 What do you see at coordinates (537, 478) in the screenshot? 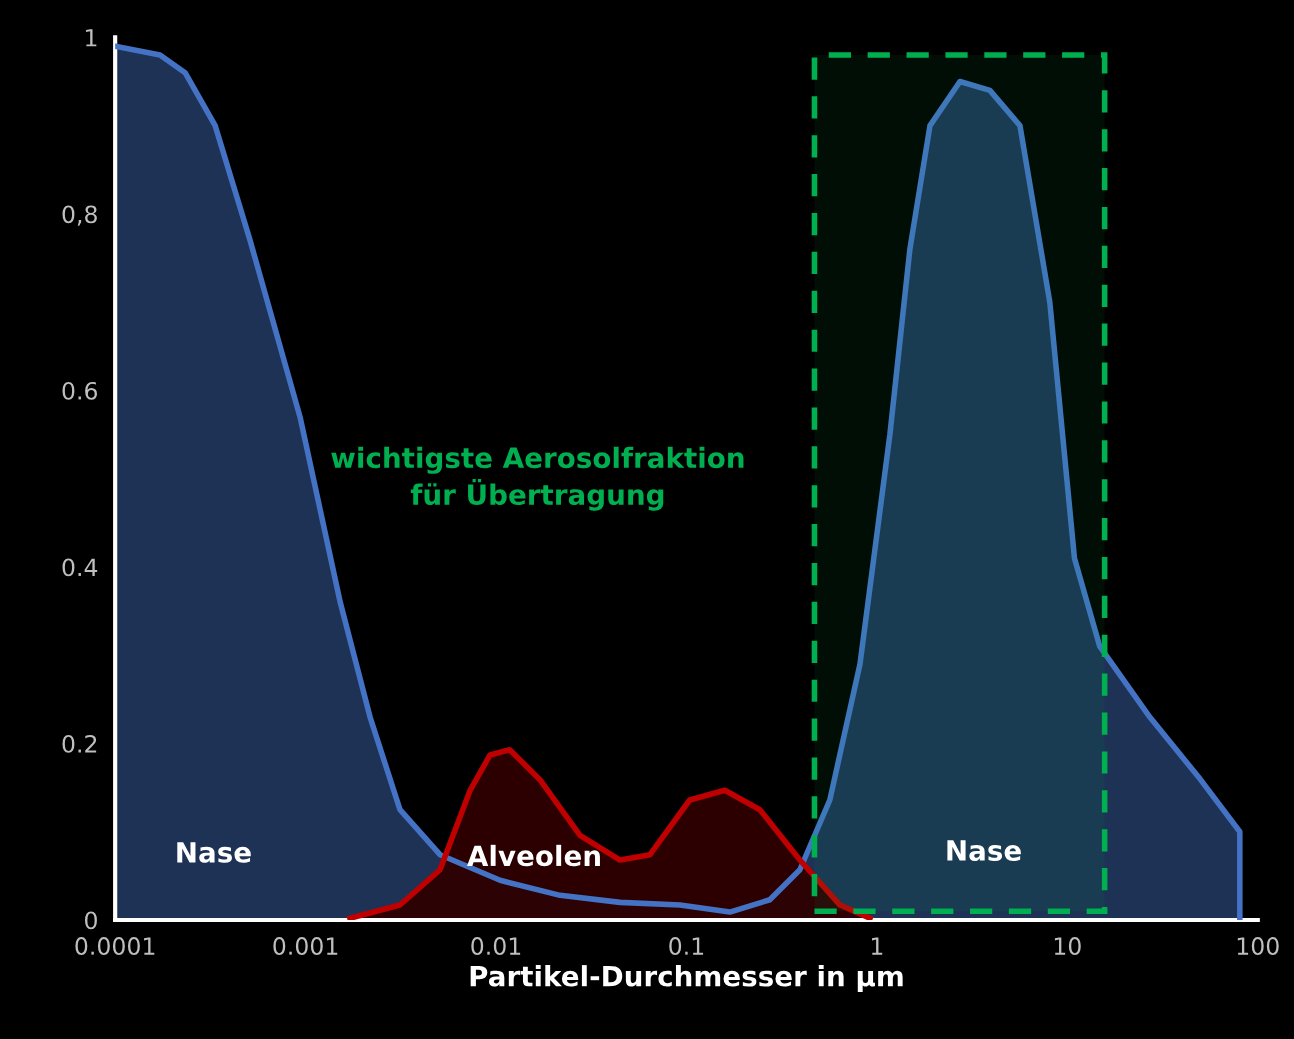
I see `annotation: wichtigste Aerosolfraktion für Übertragung` at bounding box center [537, 478].